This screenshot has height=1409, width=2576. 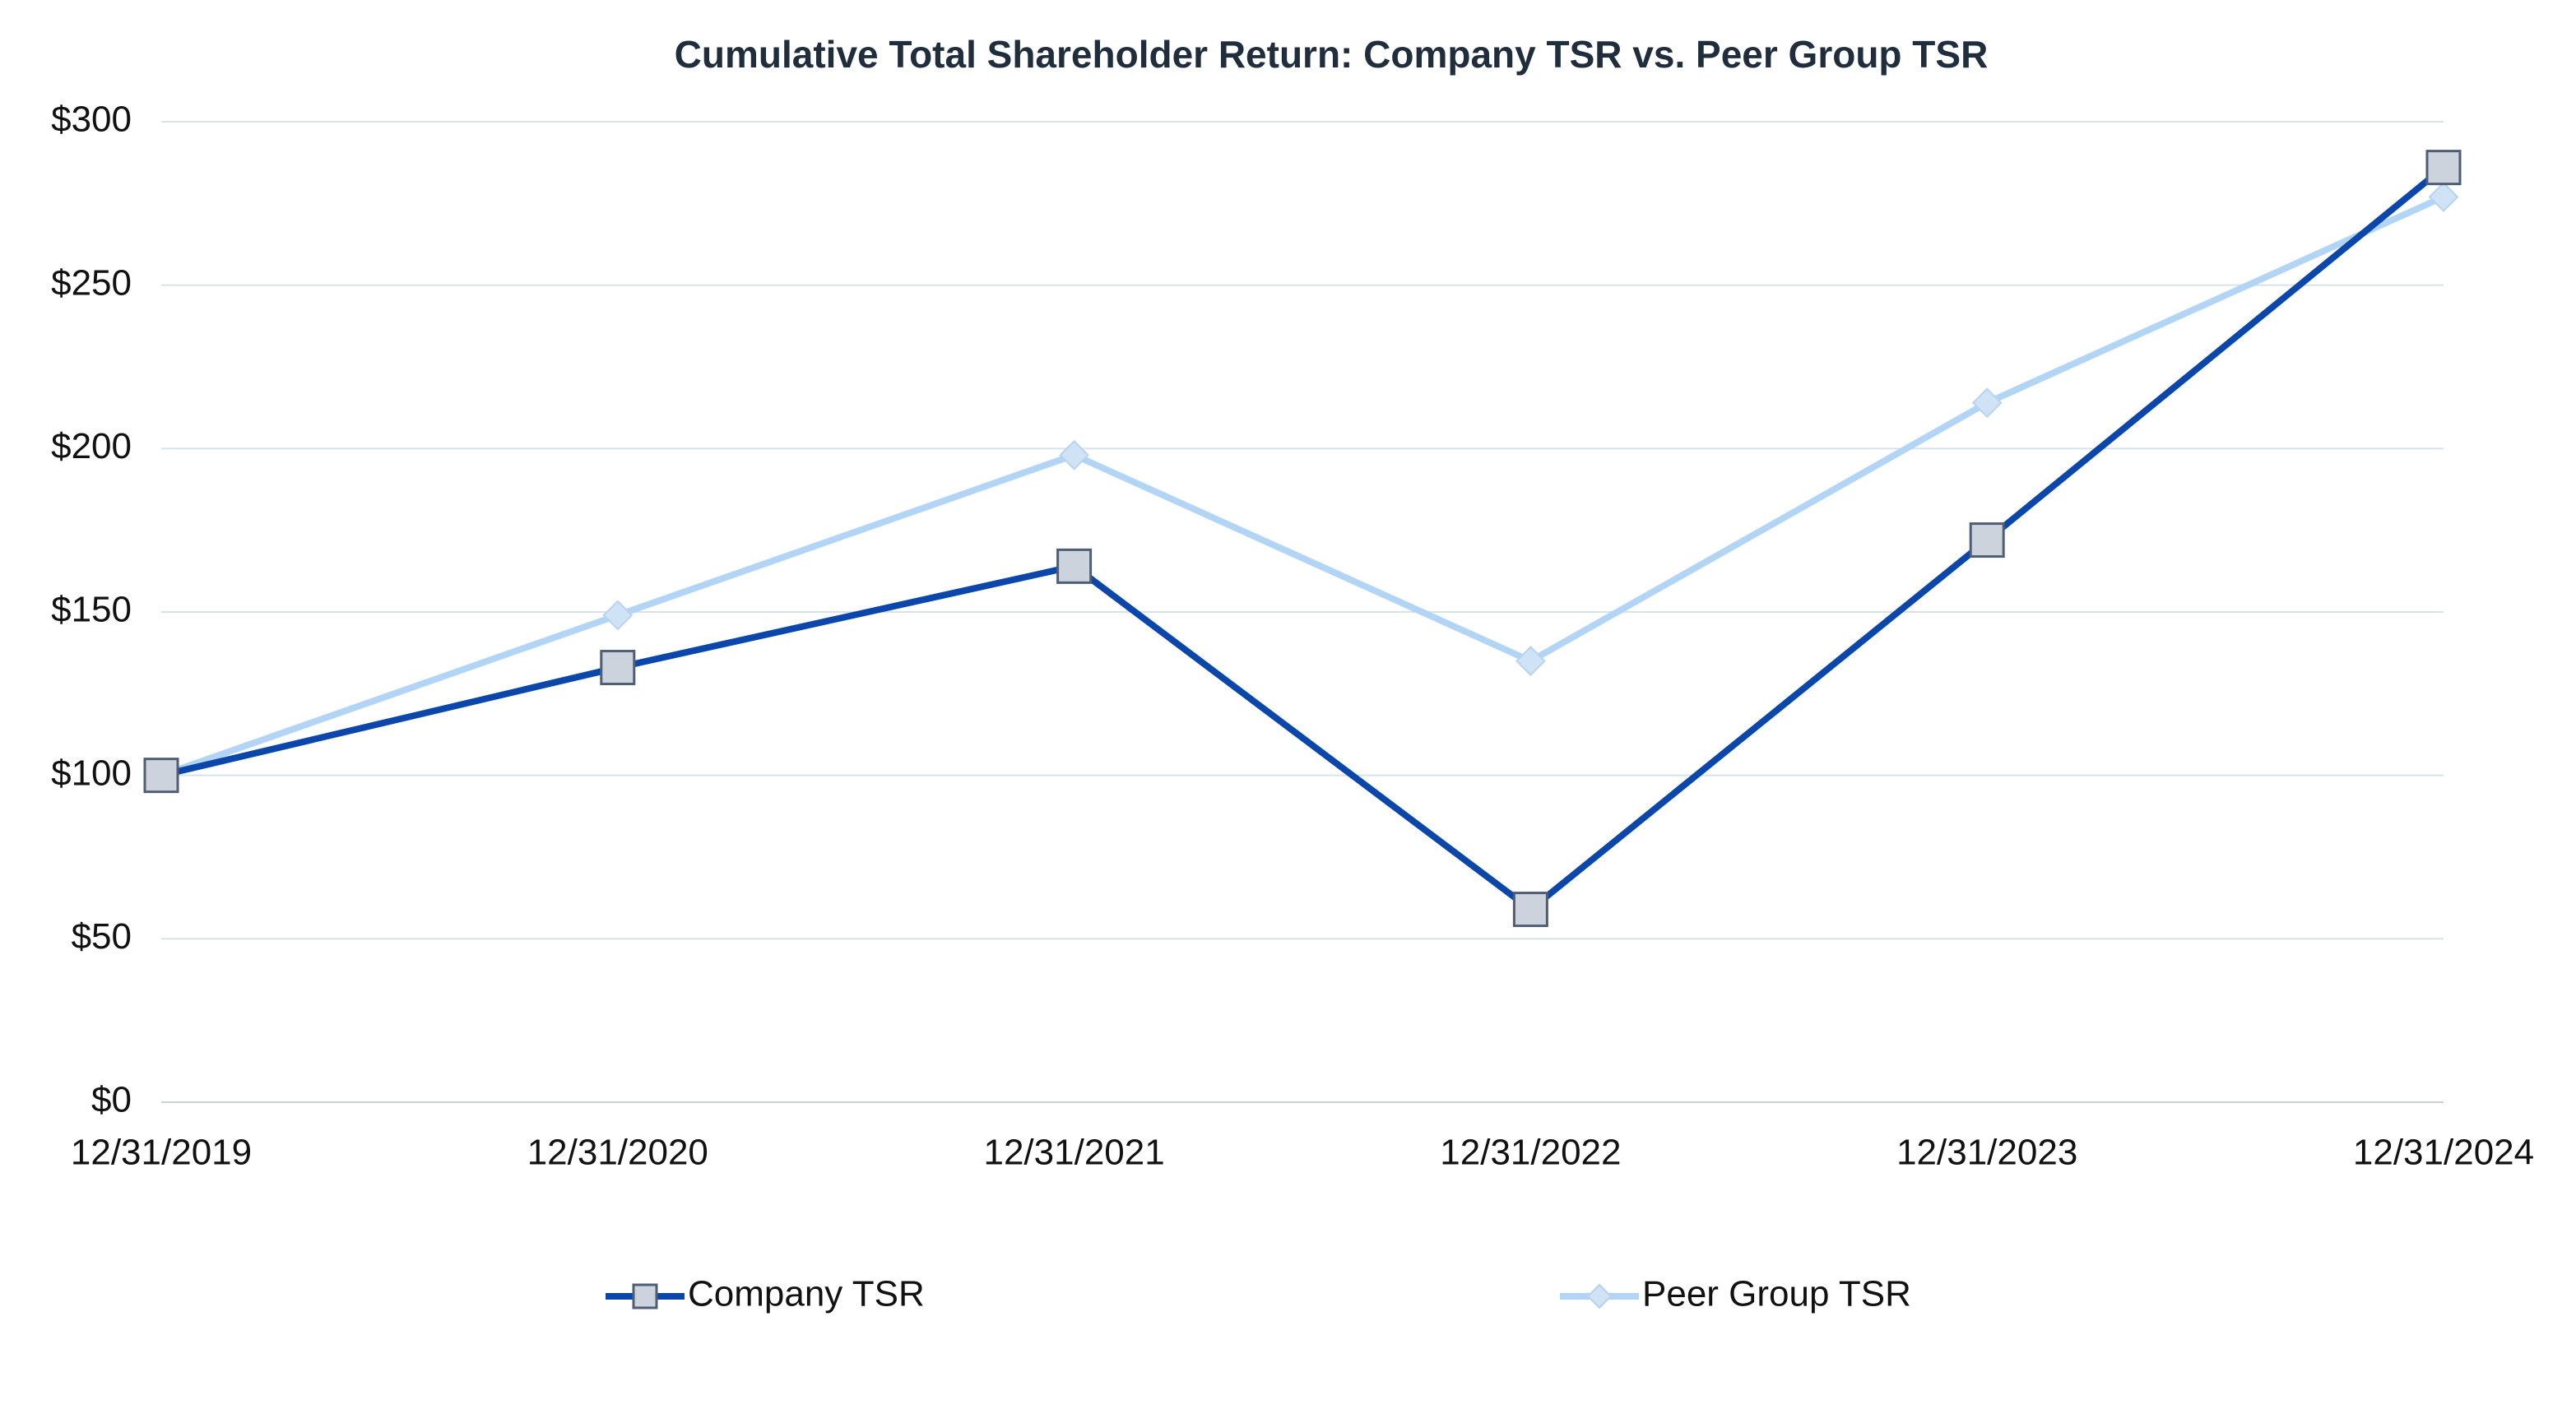 I want to click on y-tick-label: $100, so click(x=92, y=773).